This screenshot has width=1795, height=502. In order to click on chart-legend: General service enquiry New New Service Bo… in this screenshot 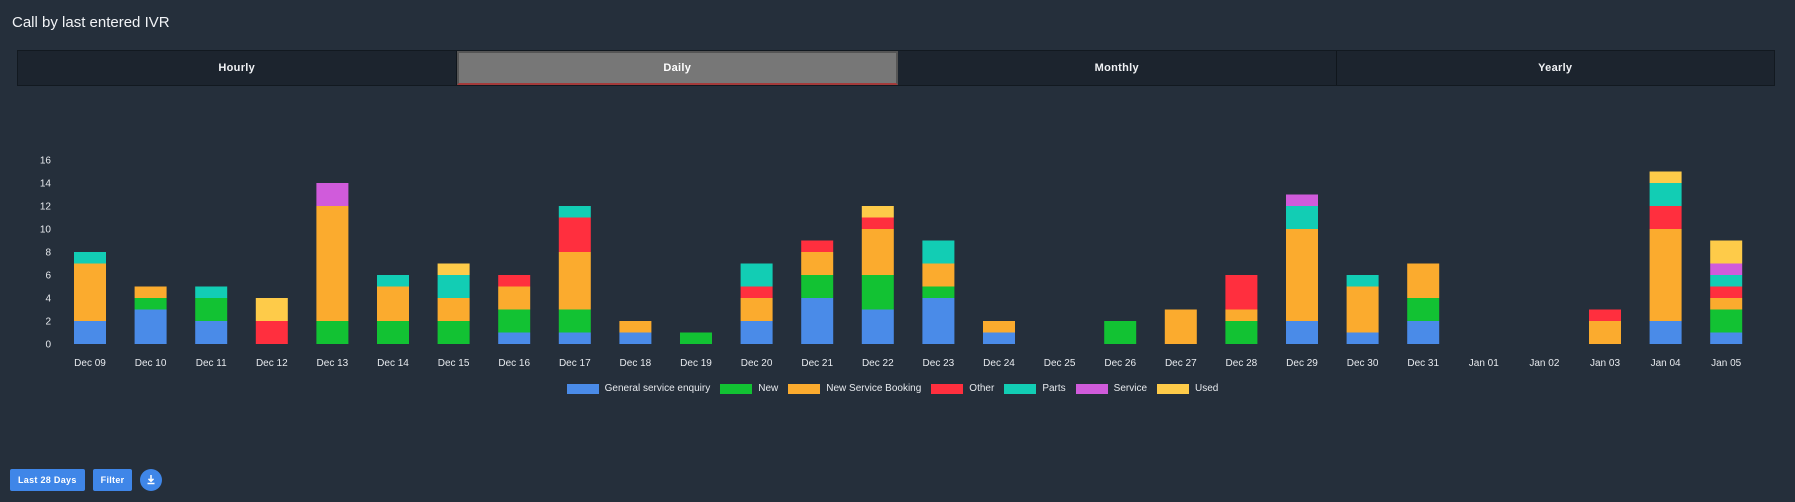, I will do `click(897, 388)`.